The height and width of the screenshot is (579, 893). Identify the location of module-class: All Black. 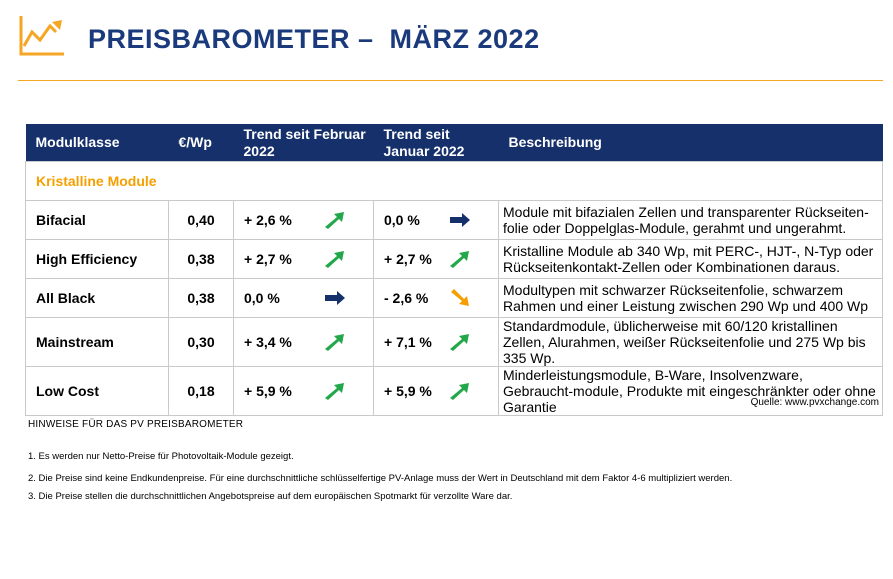
(97, 298).